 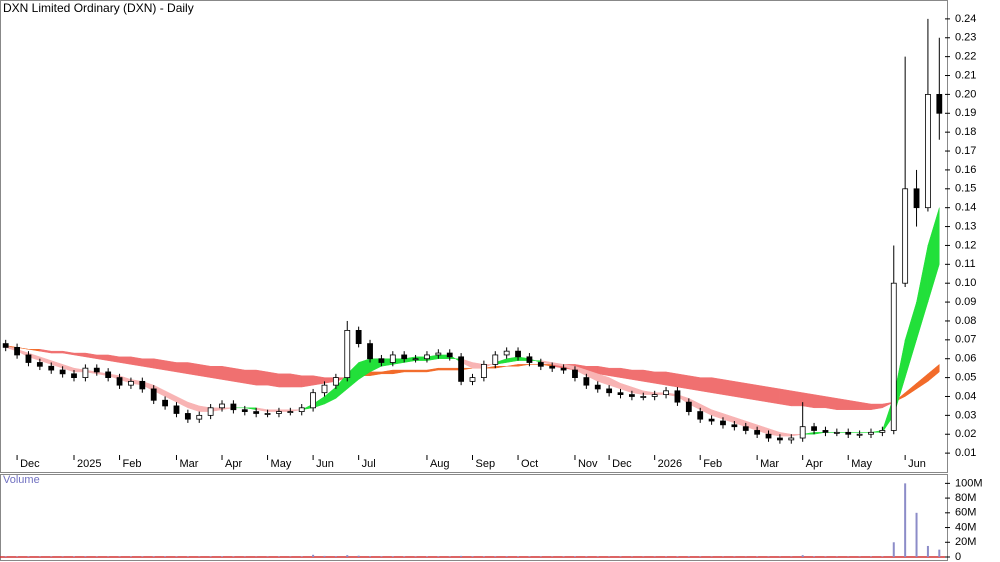 I want to click on y-tick-label: 0.23, so click(x=965, y=38).